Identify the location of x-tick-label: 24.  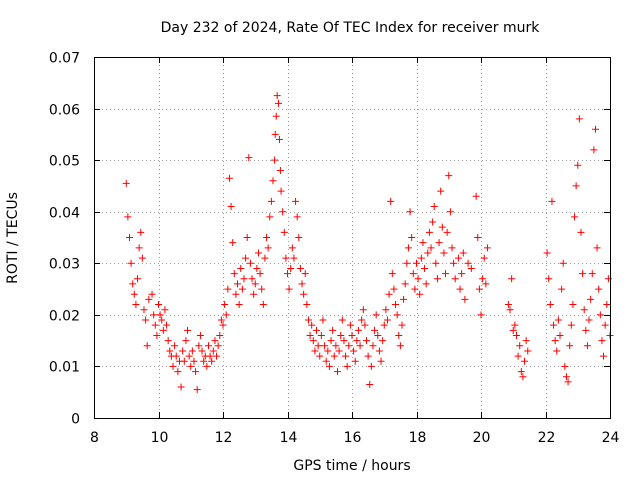
(611, 438).